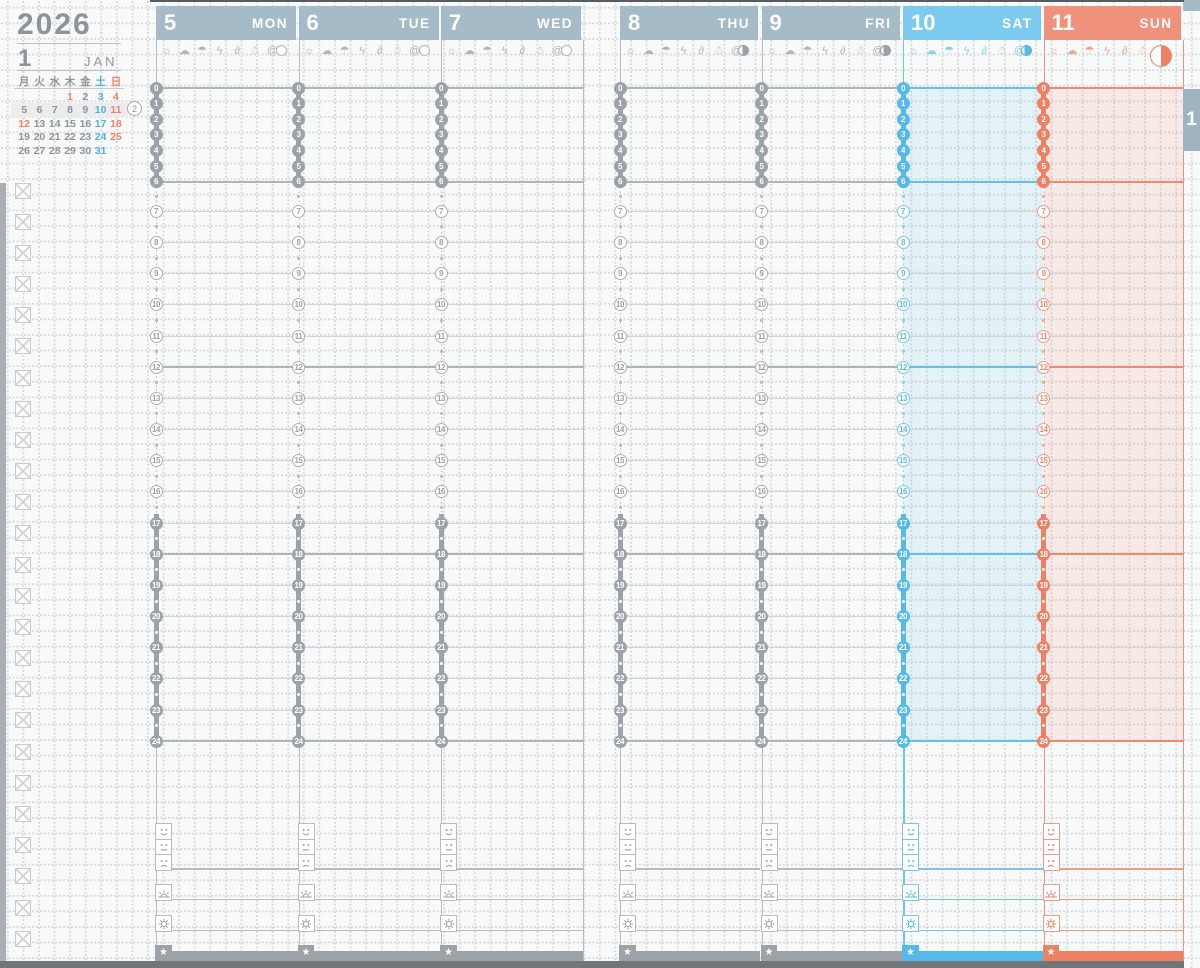  I want to click on calendar-date-cell: 18, so click(116, 123).